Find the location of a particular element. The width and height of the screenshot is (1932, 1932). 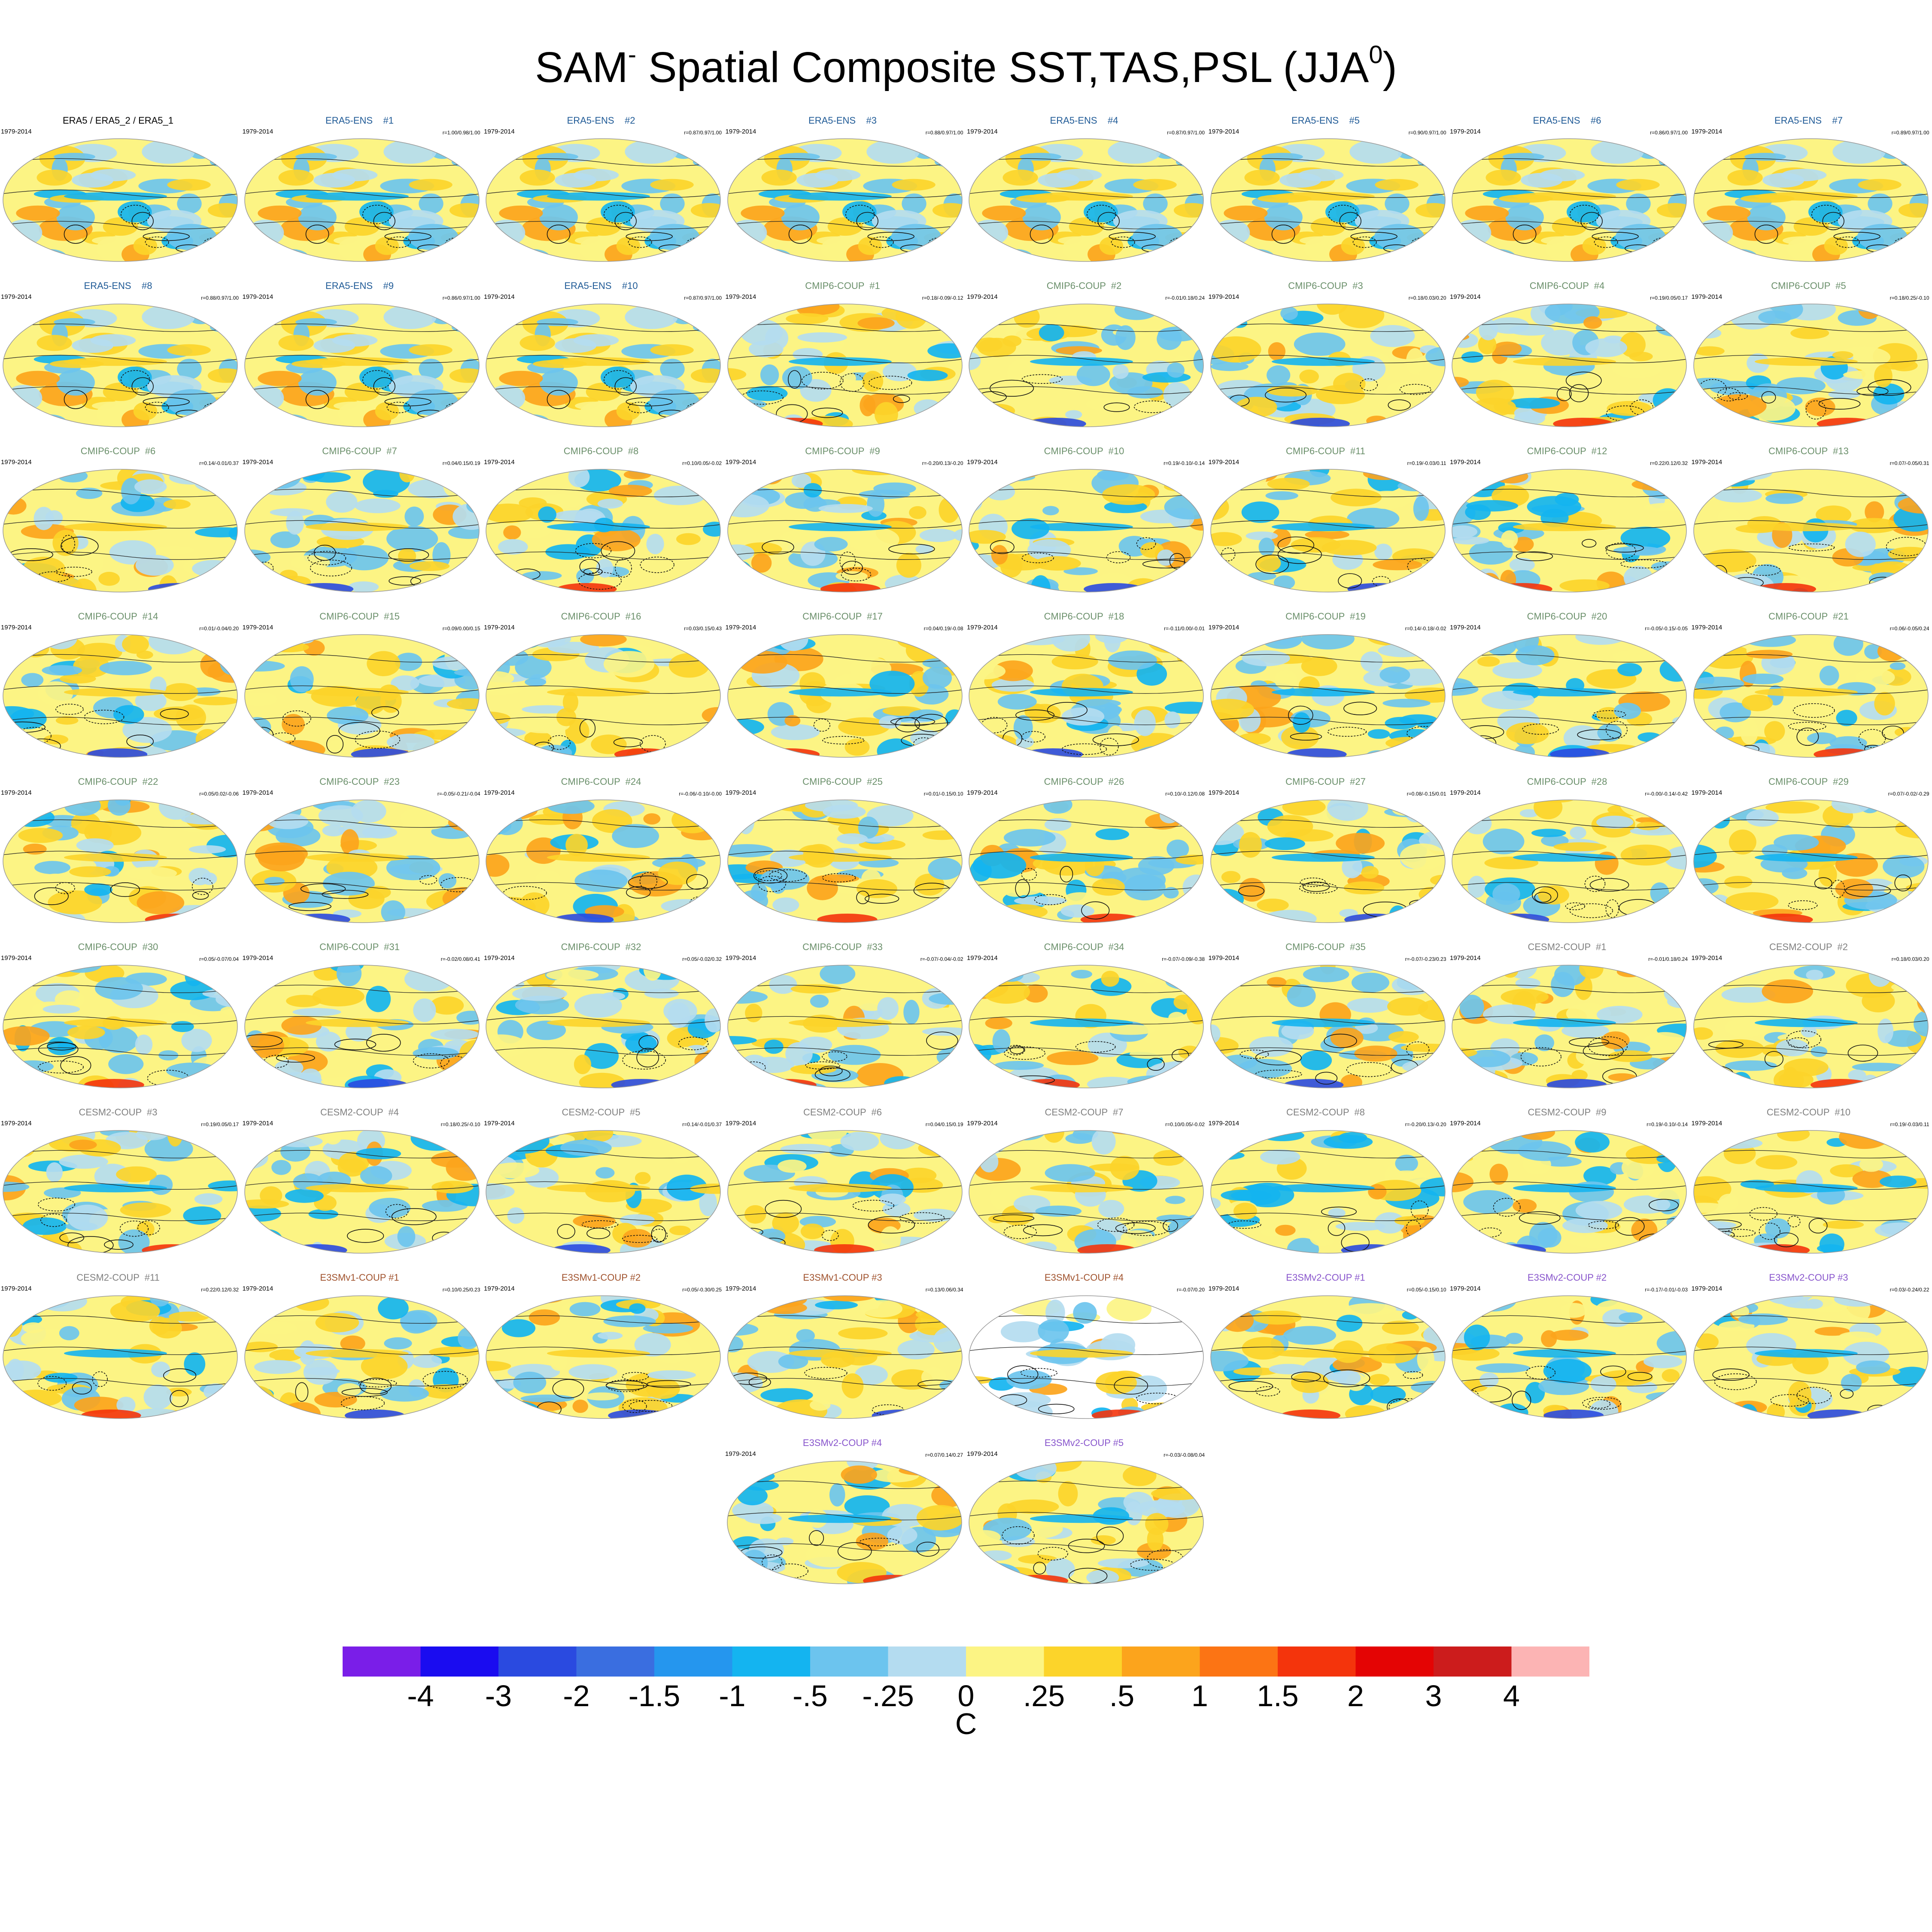

panel-title: E3SMv1-COUP #2 is located at coordinates (601, 1277).